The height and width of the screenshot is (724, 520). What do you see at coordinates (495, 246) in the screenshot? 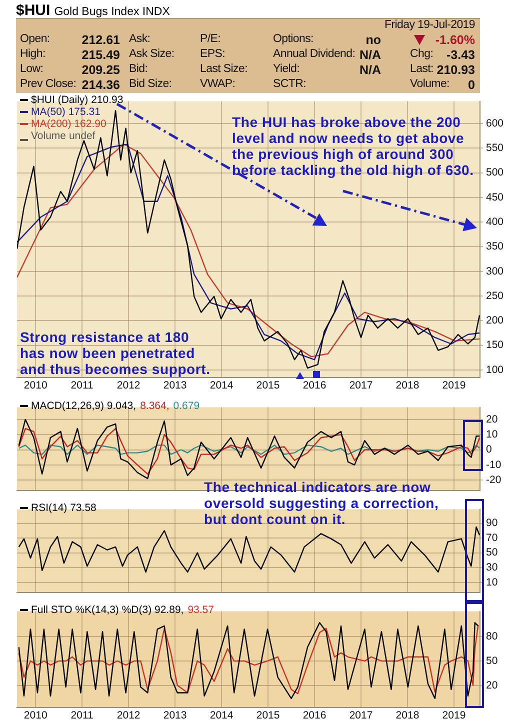
I see `y-tick-label: 350` at bounding box center [495, 246].